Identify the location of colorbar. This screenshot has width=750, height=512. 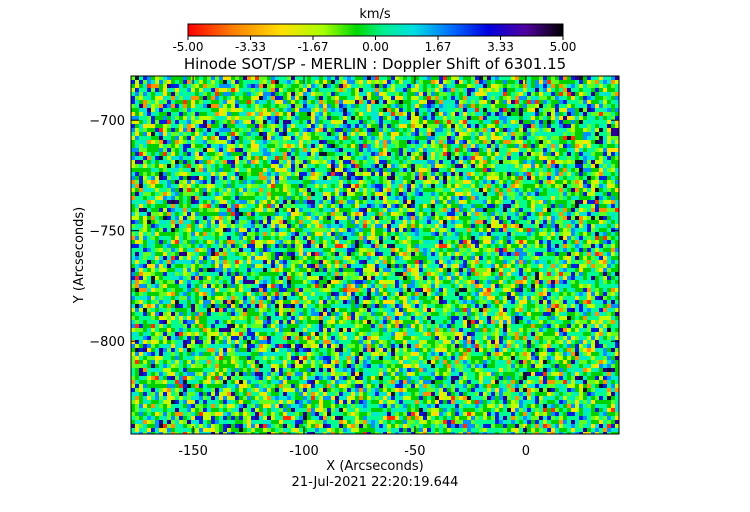
(375, 30).